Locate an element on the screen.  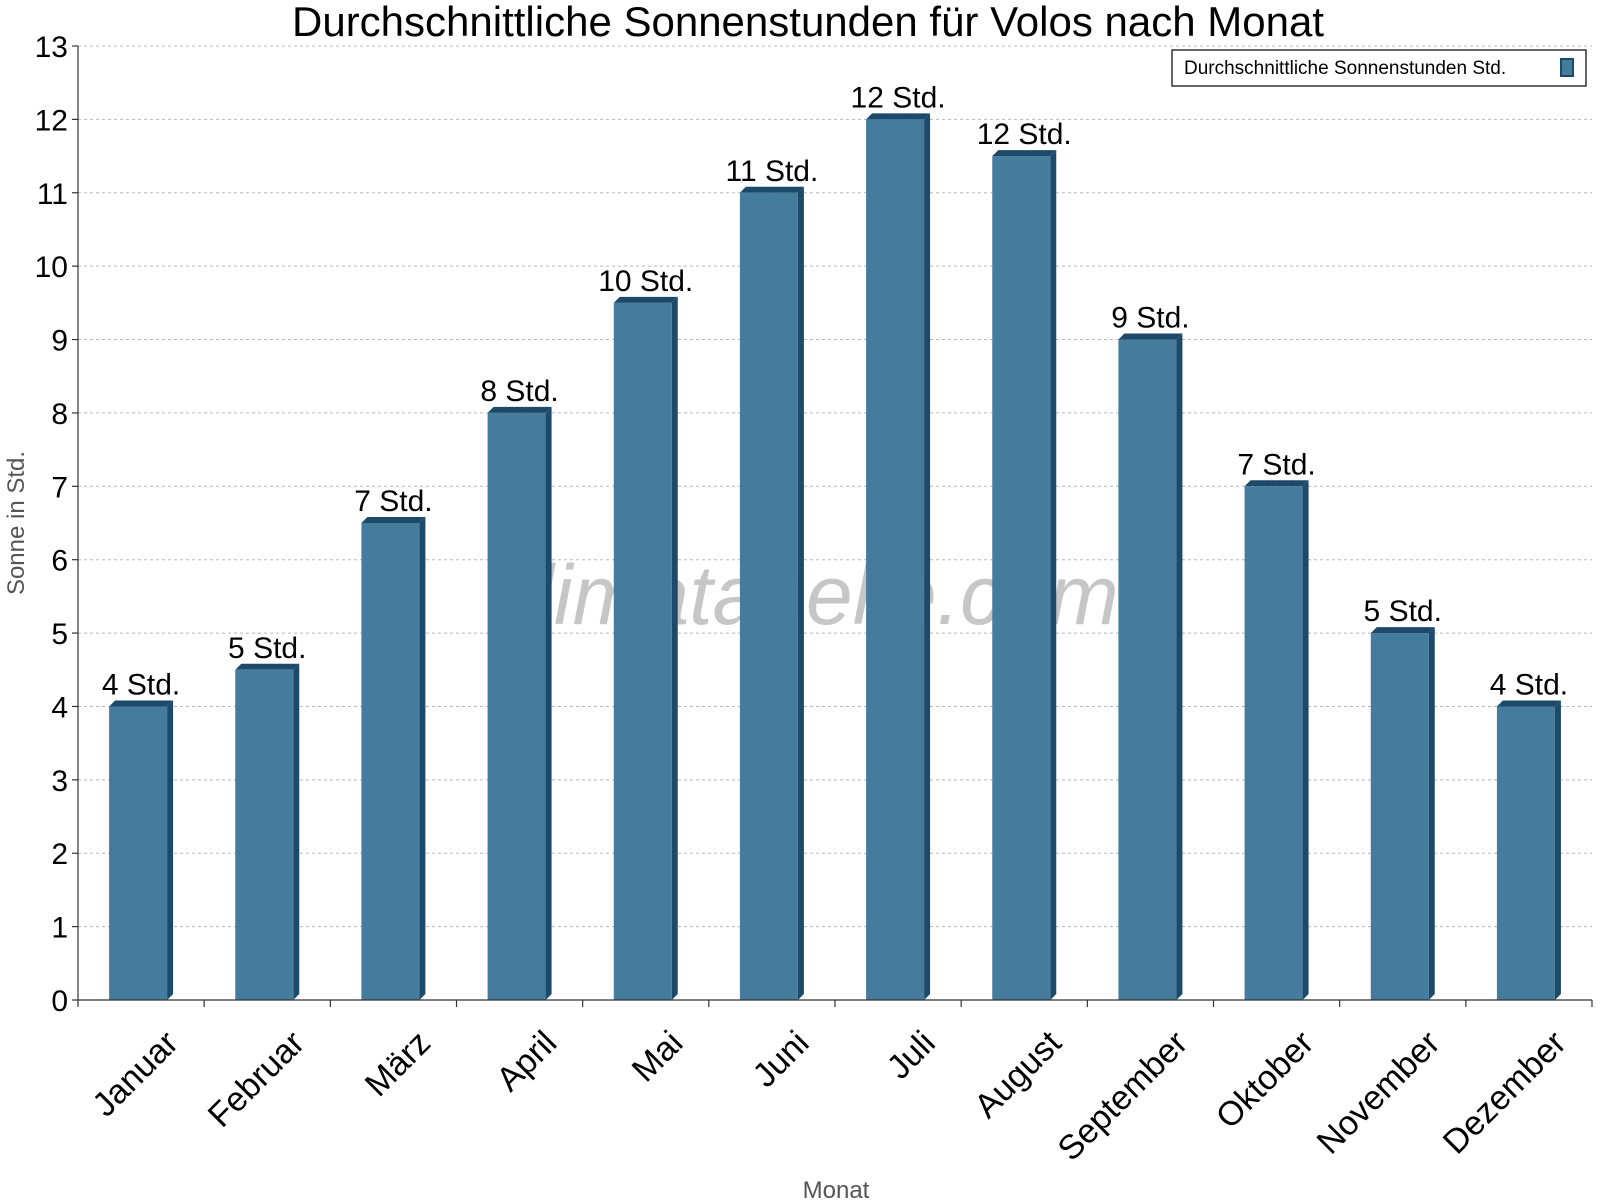
x-tick-label: Juni is located at coordinates (781, 1059).